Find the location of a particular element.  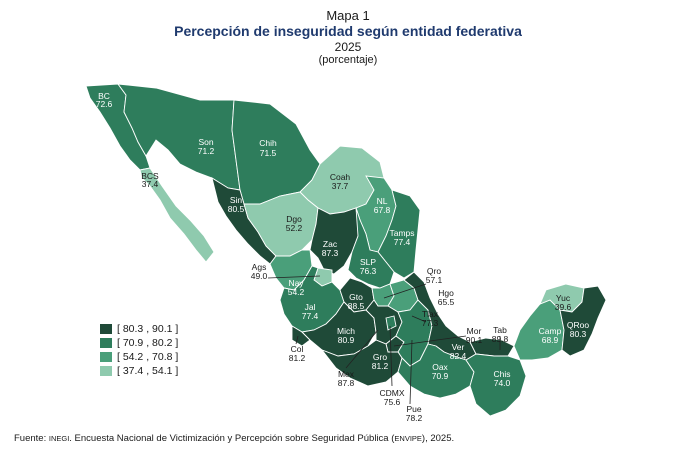

legend-label: [ 54.2 , 70.8 ] is located at coordinates (148, 357).